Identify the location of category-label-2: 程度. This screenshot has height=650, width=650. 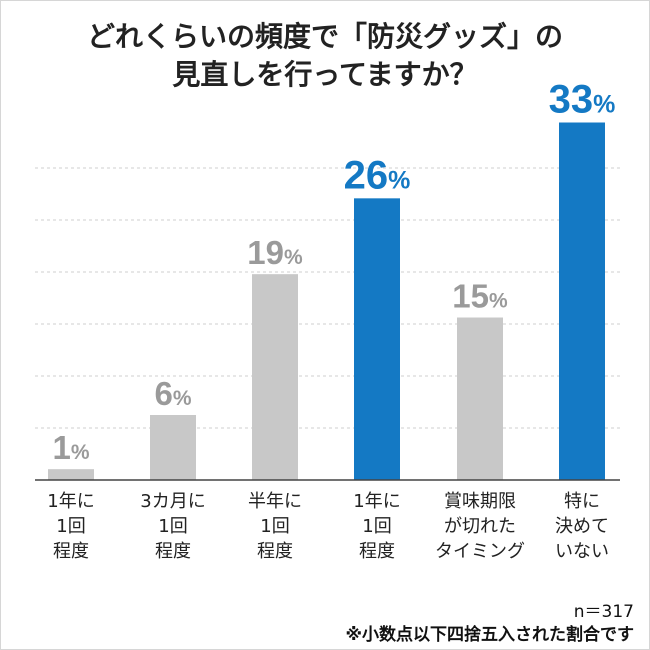
(173, 551).